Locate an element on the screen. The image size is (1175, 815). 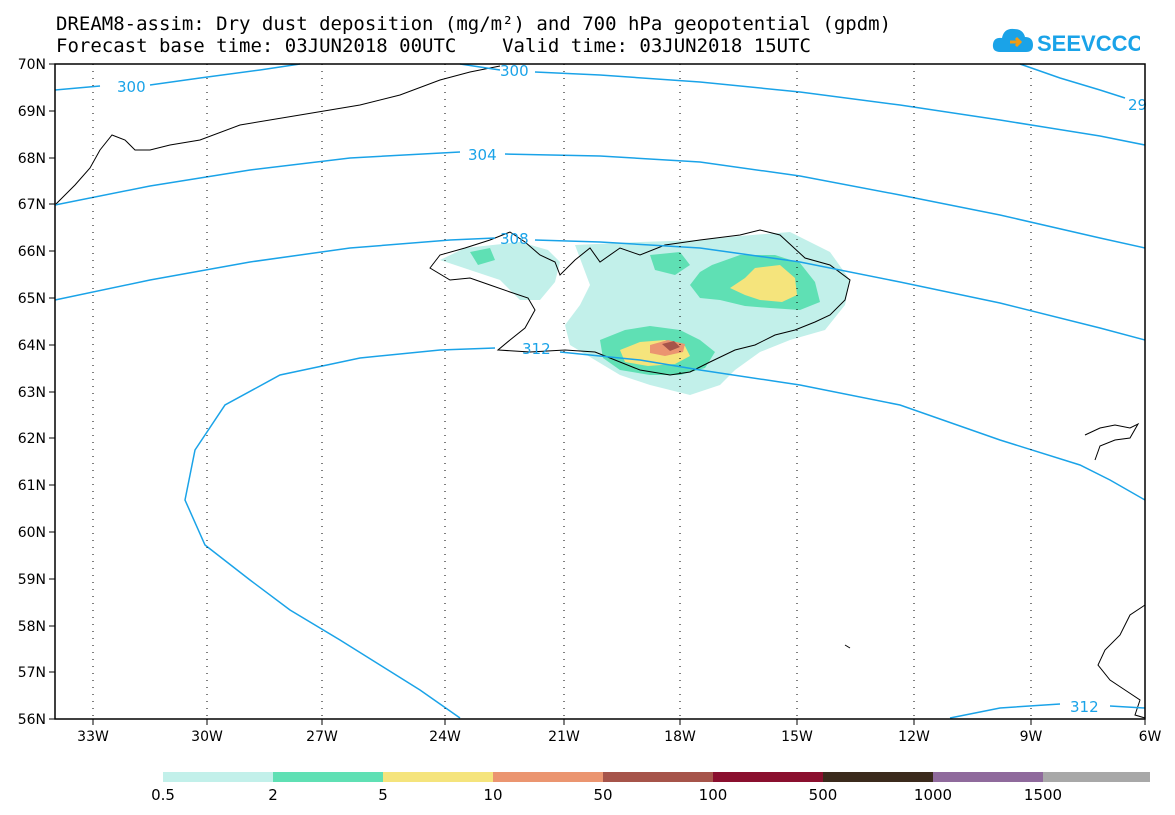
colorbar: 0.5 2 5 10 50 100 500 1000 1500 is located at coordinates (650, 788).